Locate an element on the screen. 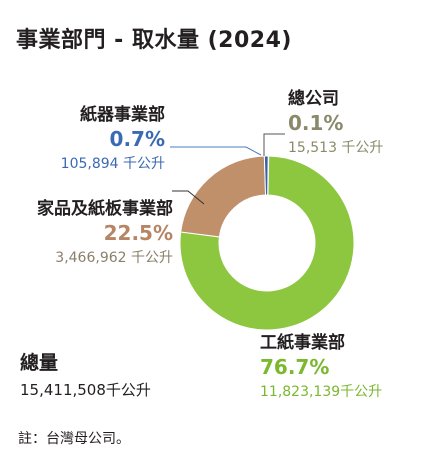  slice-percent: 0.1% is located at coordinates (316, 123).